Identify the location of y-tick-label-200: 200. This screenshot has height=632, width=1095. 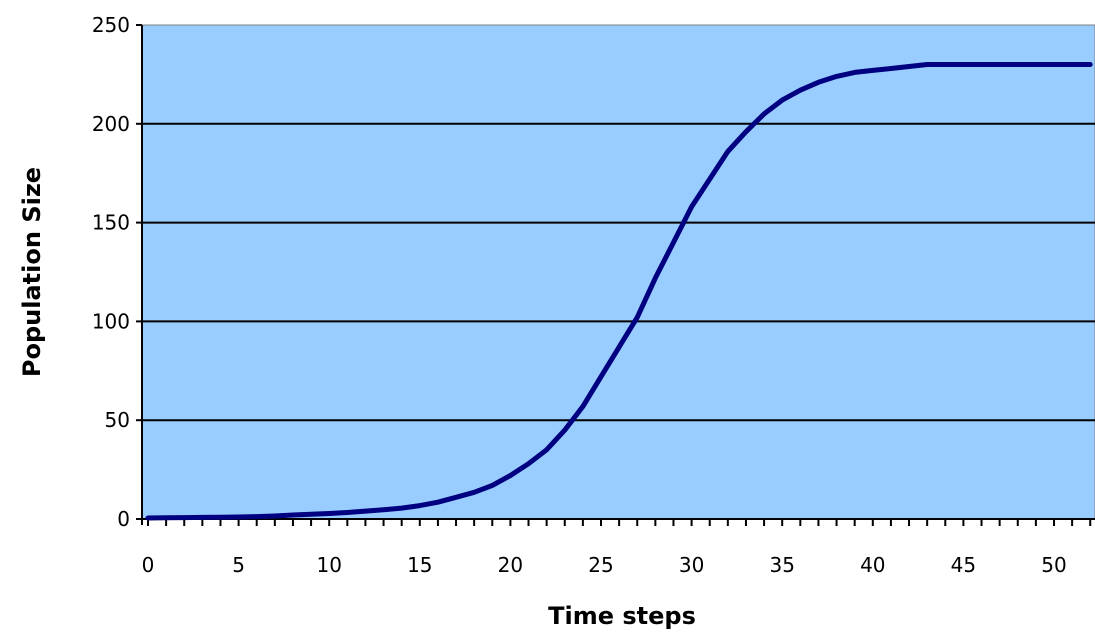
(111, 124).